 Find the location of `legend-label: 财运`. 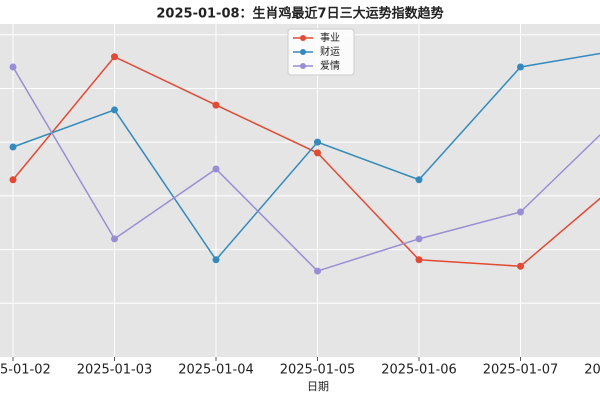

legend-label: 财运 is located at coordinates (330, 51).